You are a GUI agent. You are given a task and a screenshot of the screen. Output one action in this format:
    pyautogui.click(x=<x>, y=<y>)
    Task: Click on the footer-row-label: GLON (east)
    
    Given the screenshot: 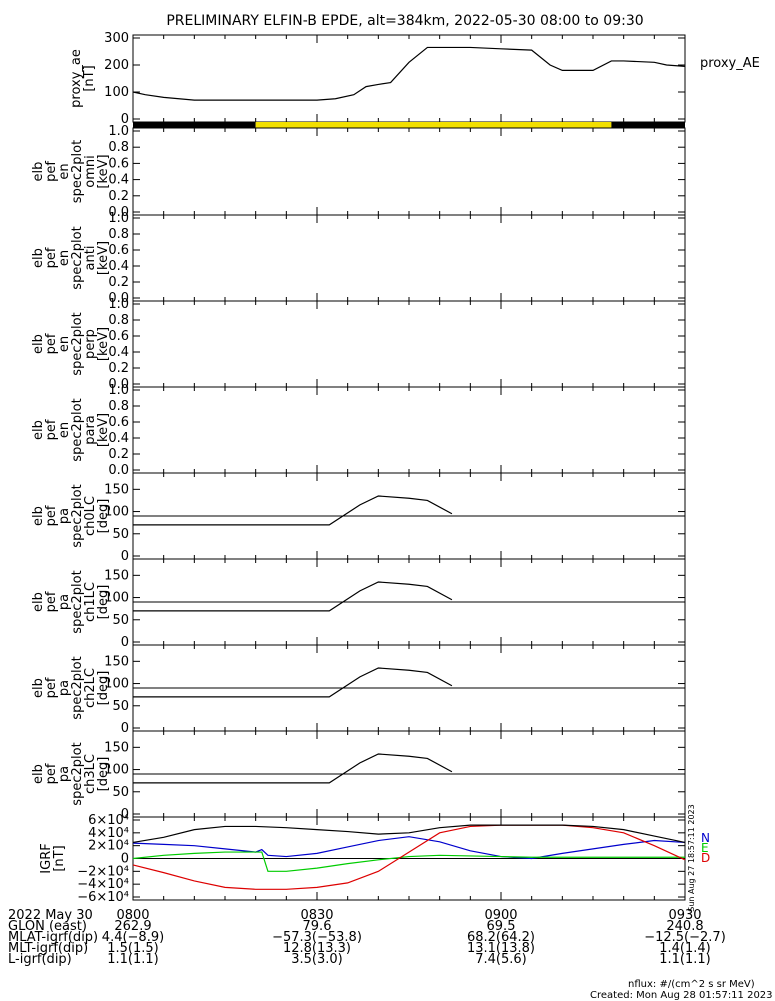 What is the action you would take?
    pyautogui.click(x=47, y=926)
    